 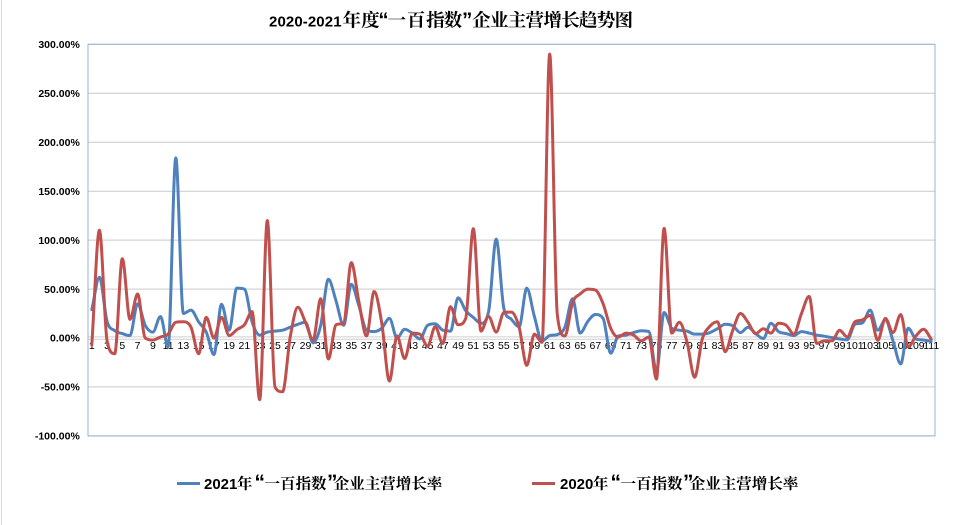 What do you see at coordinates (535, 346) in the screenshot?
I see `svg-text: 59` at bounding box center [535, 346].